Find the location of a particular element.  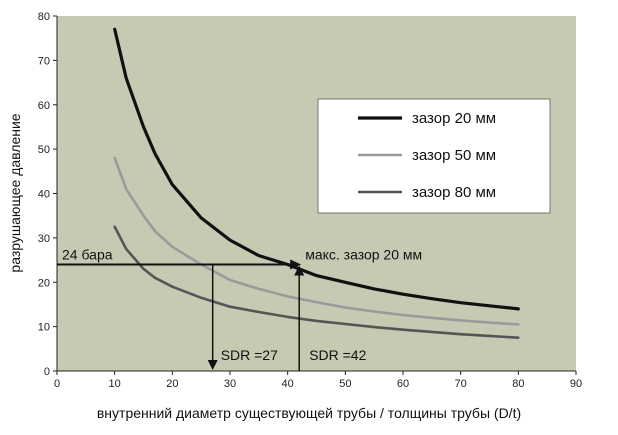

x-tick-label: 20 is located at coordinates (172, 384).